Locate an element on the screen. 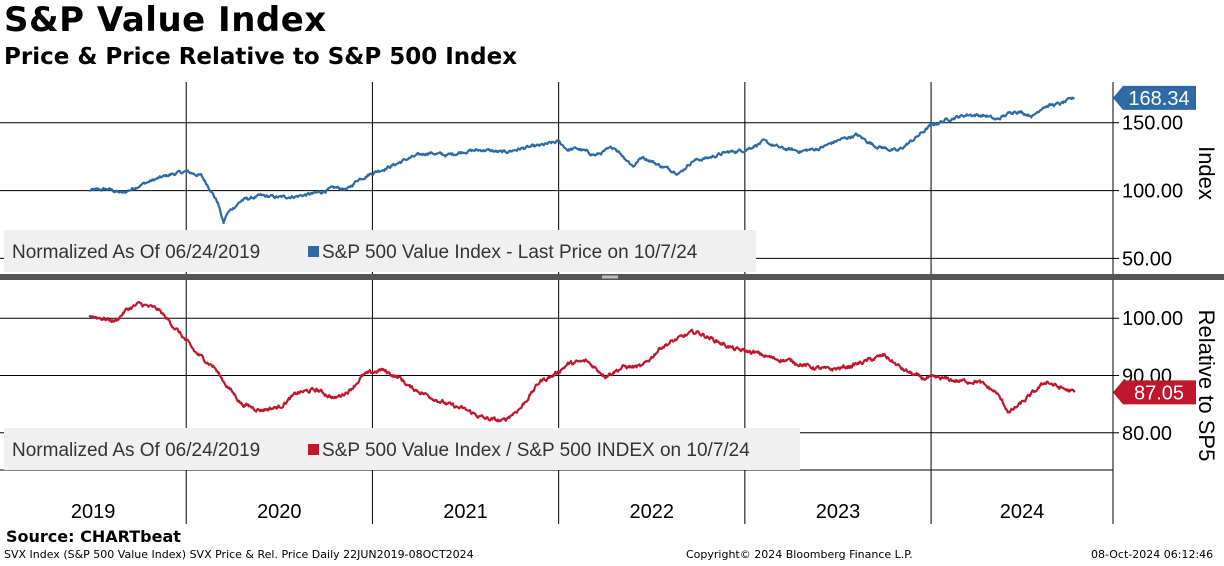 The width and height of the screenshot is (1224, 566). x-tick-label: 2023 is located at coordinates (838, 512).